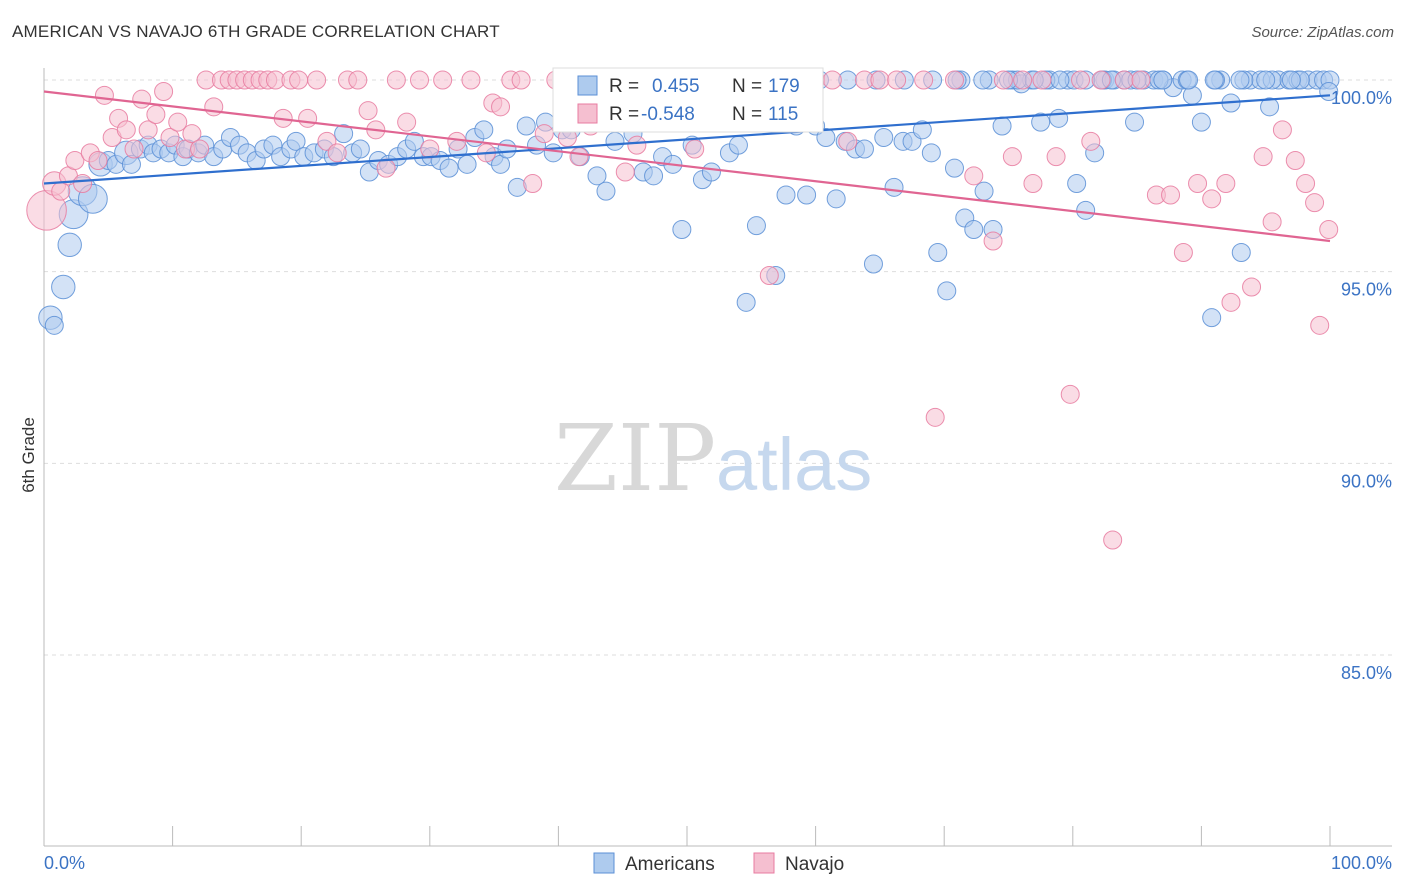 This screenshot has width=1406, height=892. Describe the element at coordinates (1361, 385) in the screenshot. I see `y-tick-labels: 100.0% 95.0% 90.0% 85.0%` at that location.